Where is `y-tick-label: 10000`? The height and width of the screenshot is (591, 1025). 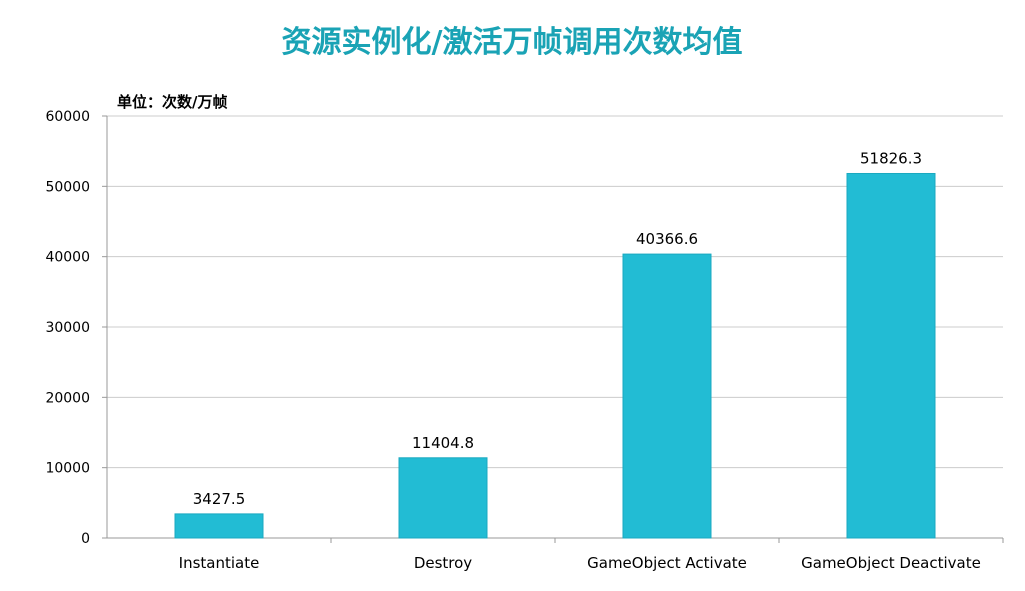 y-tick-label: 10000 is located at coordinates (67, 469).